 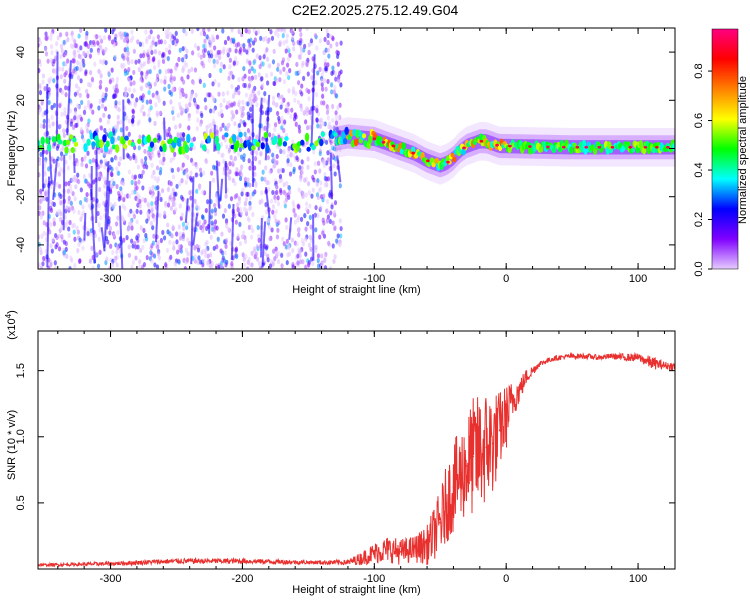 I want to click on x-tick-label: -200, so click(x=242, y=279).